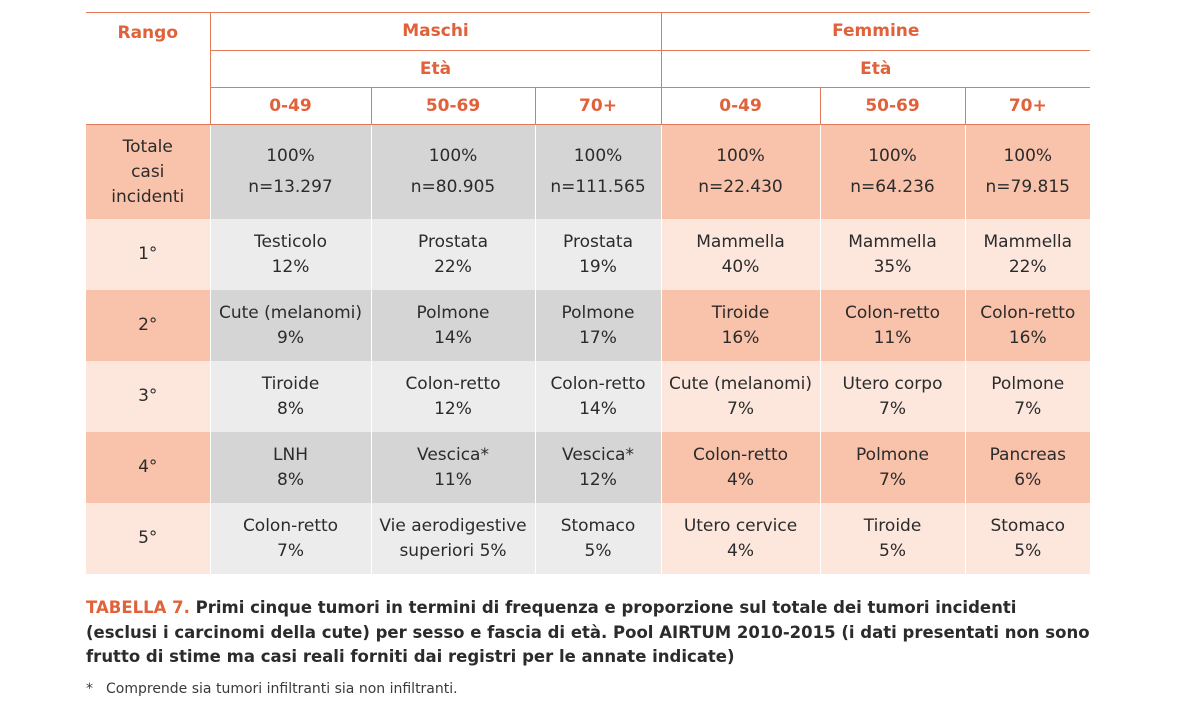 This screenshot has height=715, width=1184. I want to click on header-row-age-bands: 0-49 50-69 70+ 0-49 50-69 70+, so click(588, 106).